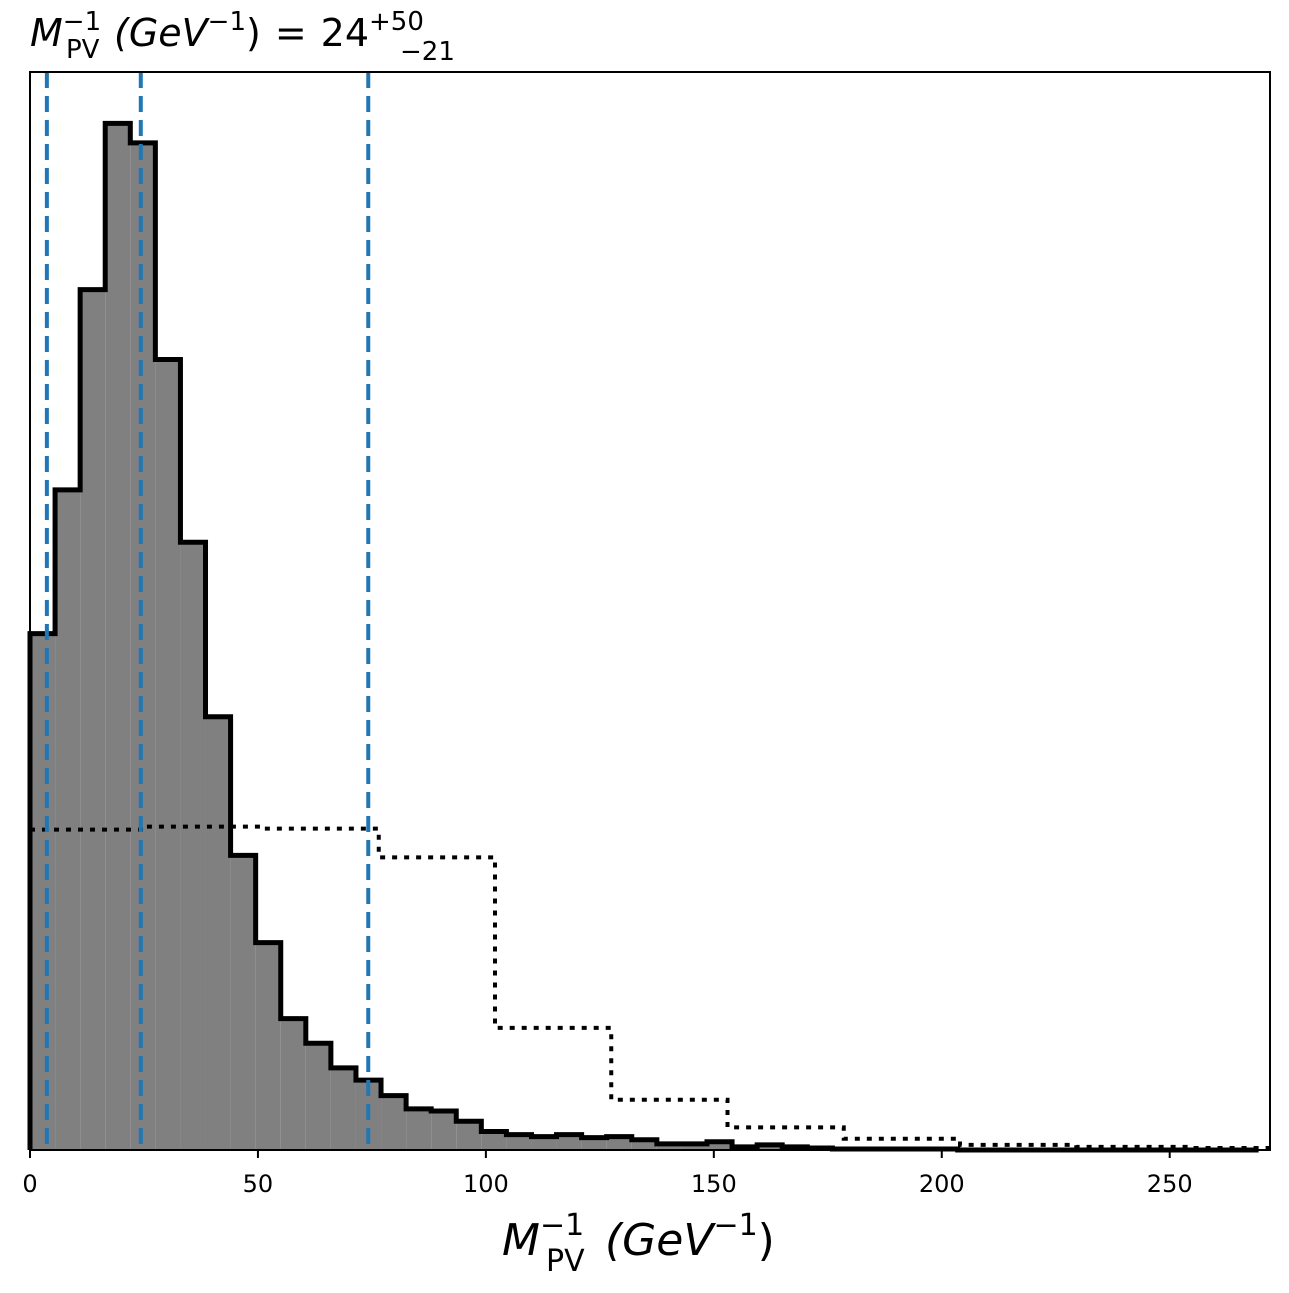  What do you see at coordinates (735, 1225) in the screenshot?
I see `xlabel-units-superscript: −1` at bounding box center [735, 1225].